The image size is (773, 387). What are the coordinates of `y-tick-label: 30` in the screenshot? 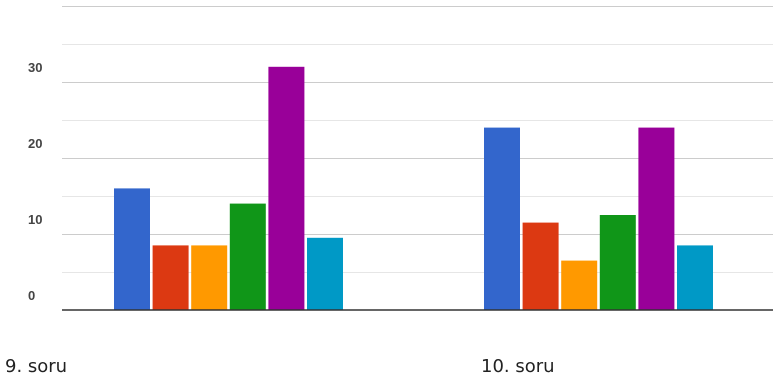 It's located at (35, 67).